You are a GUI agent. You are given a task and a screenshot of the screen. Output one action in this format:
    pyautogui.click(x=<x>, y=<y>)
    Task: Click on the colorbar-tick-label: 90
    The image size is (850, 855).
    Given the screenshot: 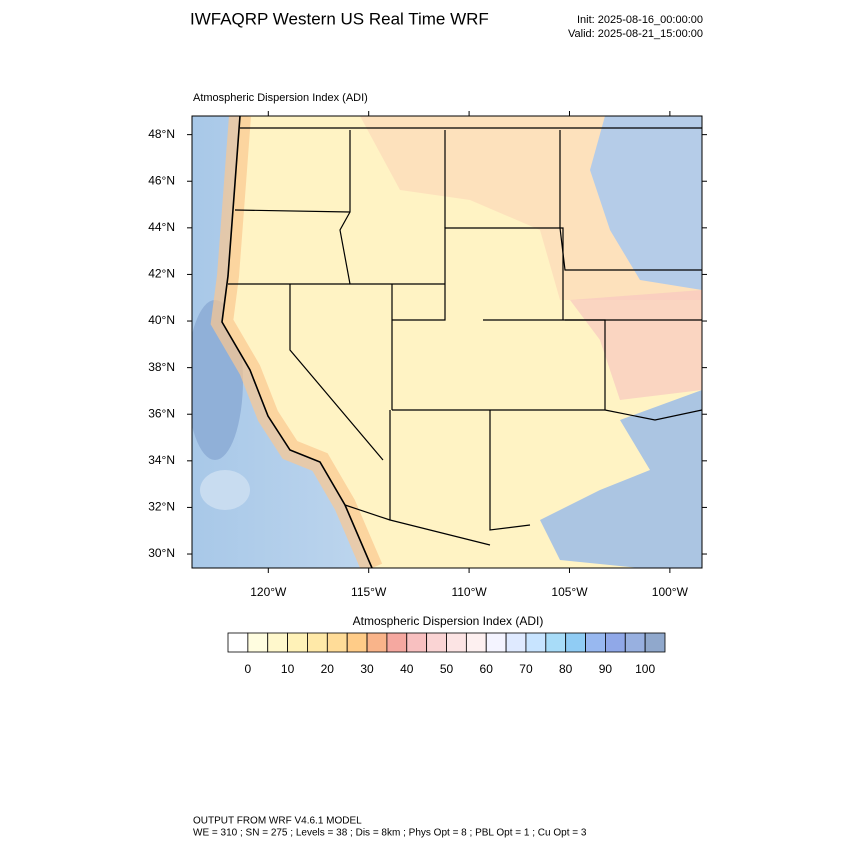 What is the action you would take?
    pyautogui.click(x=606, y=669)
    